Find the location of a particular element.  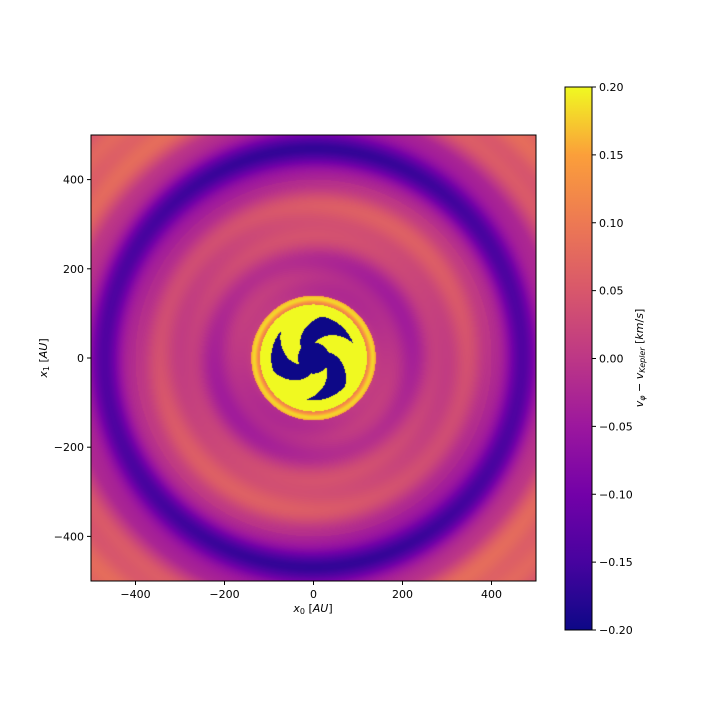

y-tick-label: 200 is located at coordinates (73, 269).